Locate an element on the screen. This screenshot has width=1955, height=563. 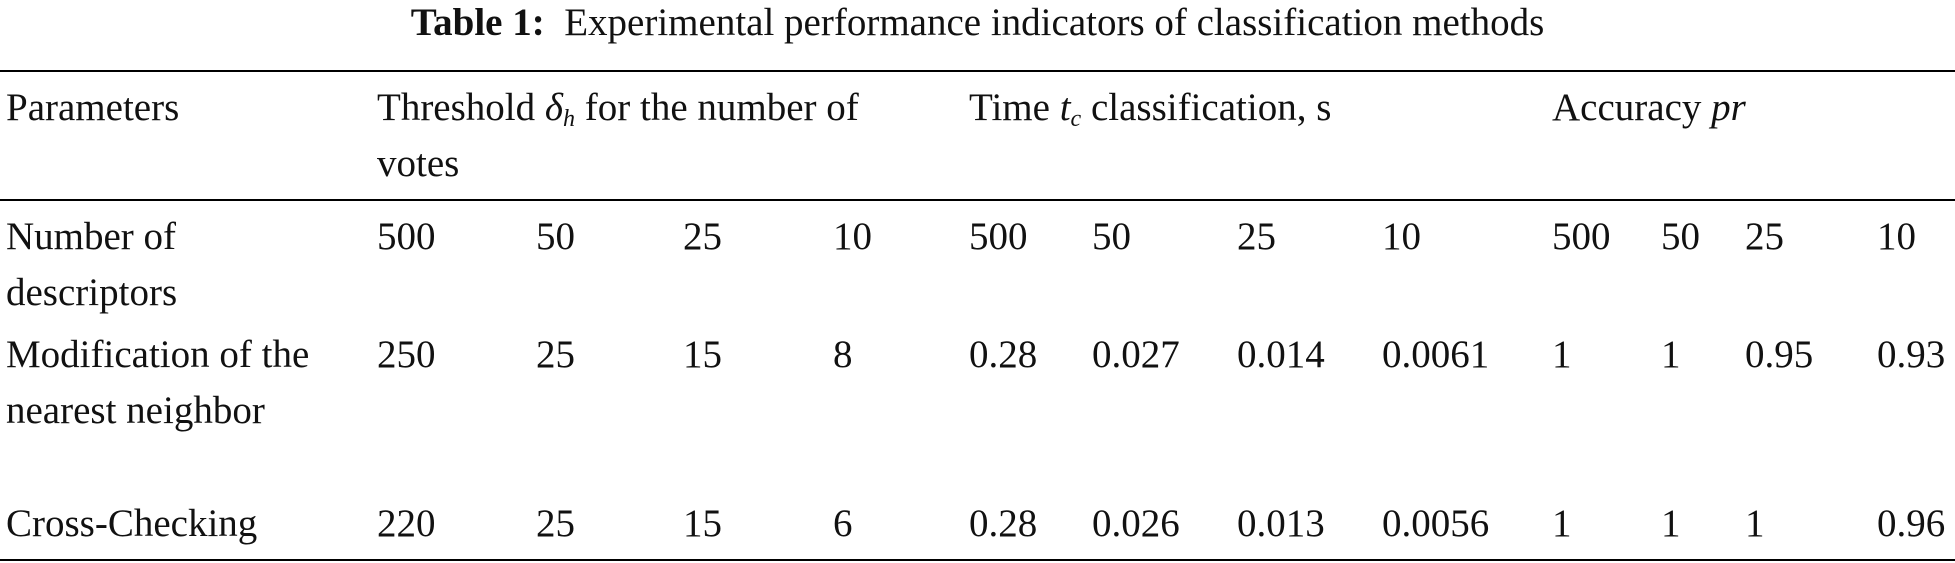
table-cell: 0.95 is located at coordinates (1779, 354).